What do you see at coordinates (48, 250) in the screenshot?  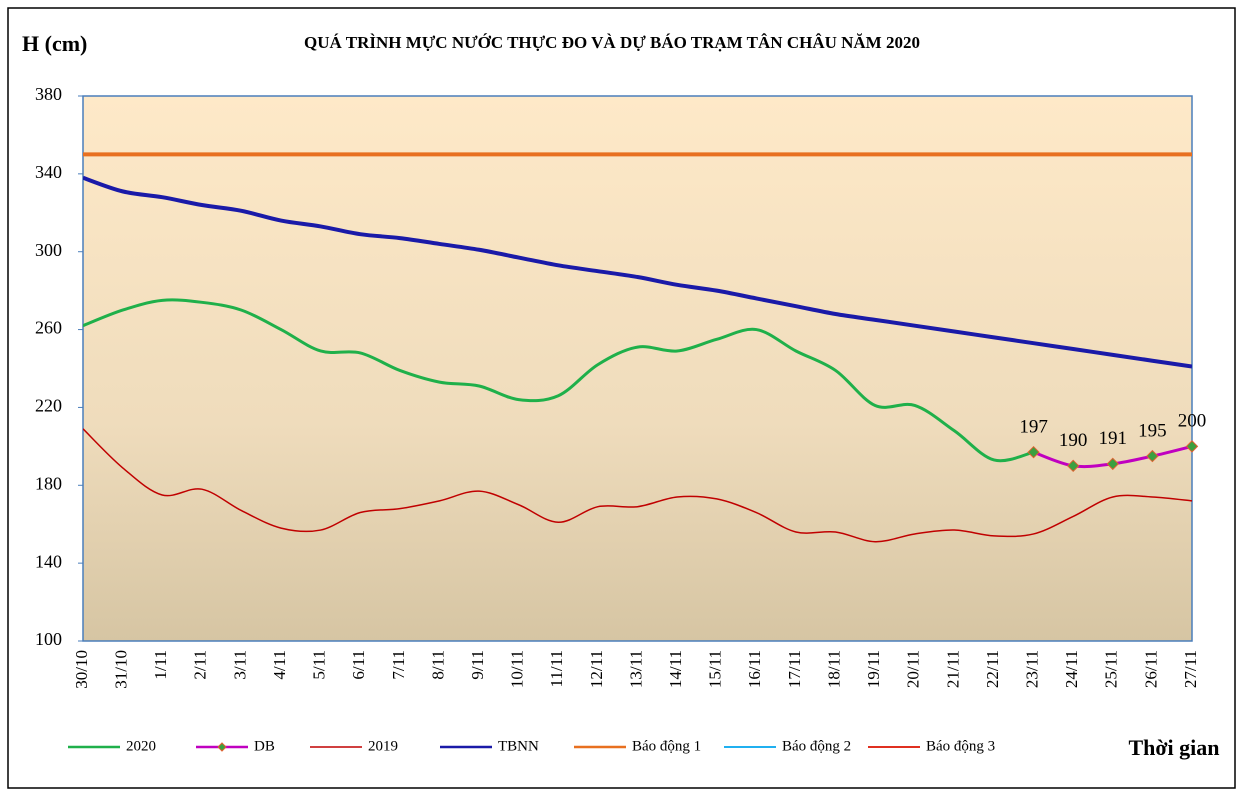 I see `y-tick-label: 300` at bounding box center [48, 250].